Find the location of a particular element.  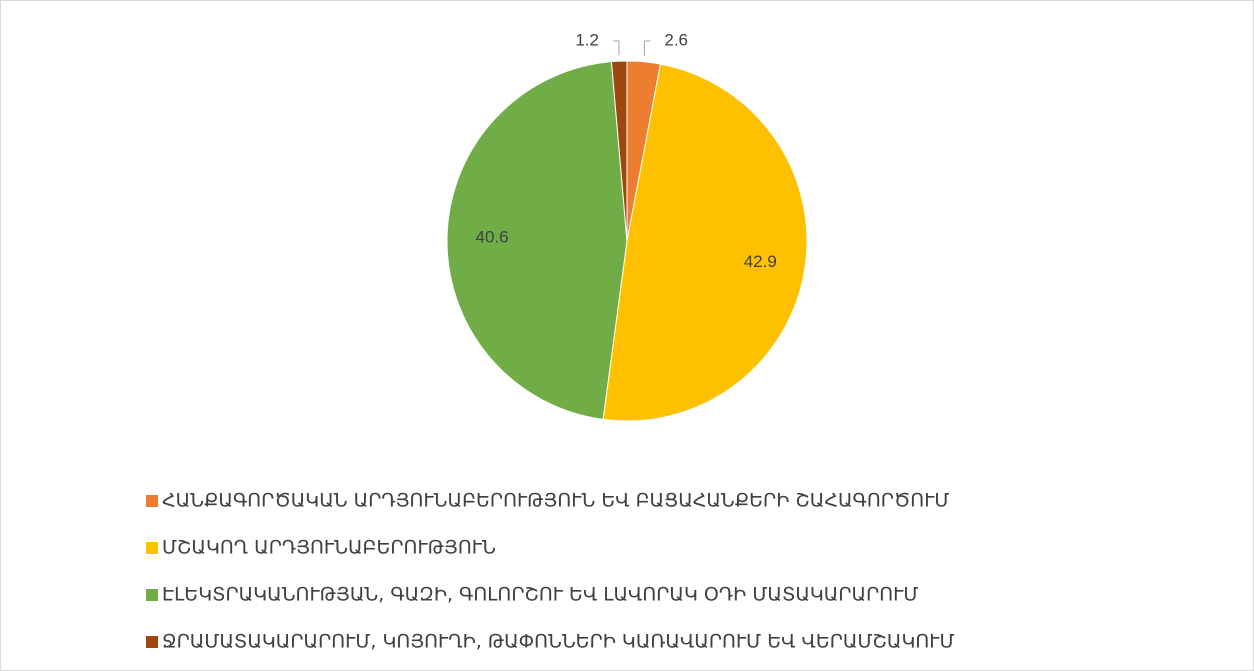

legend-label: ՄՇԱԿՈՂ ԱՐԴՅՈՒՆԱԲԵՐՈՒԹՅՈՒՆ is located at coordinates (329, 548).